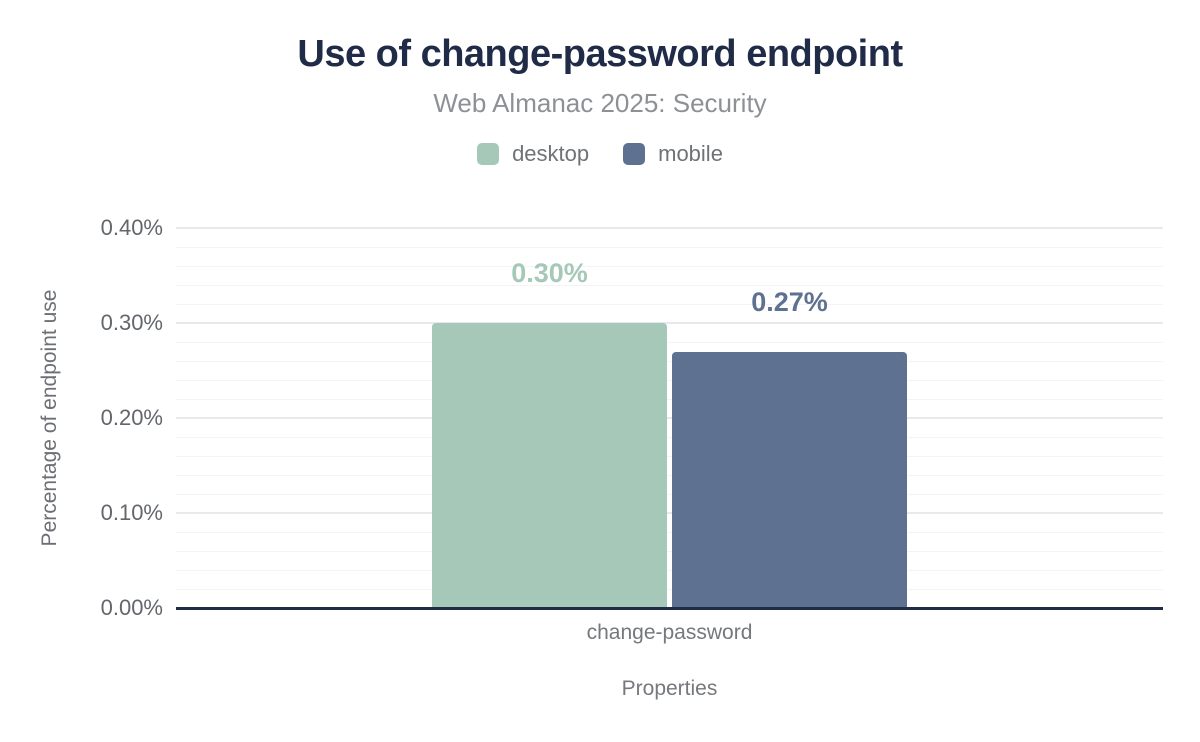 This screenshot has width=1200, height=742. Describe the element at coordinates (634, 154) in the screenshot. I see `legend-swatch-mobile` at that location.